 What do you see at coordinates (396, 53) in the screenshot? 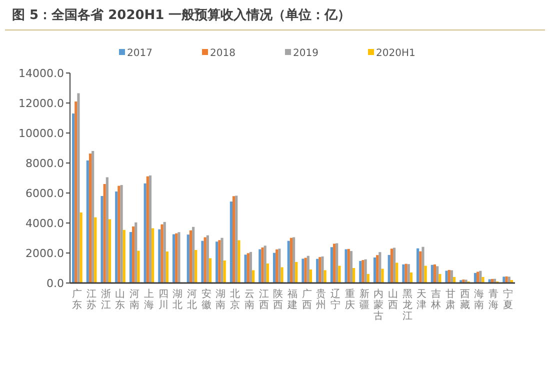
I see `legend-label: 2020H1` at bounding box center [396, 53].